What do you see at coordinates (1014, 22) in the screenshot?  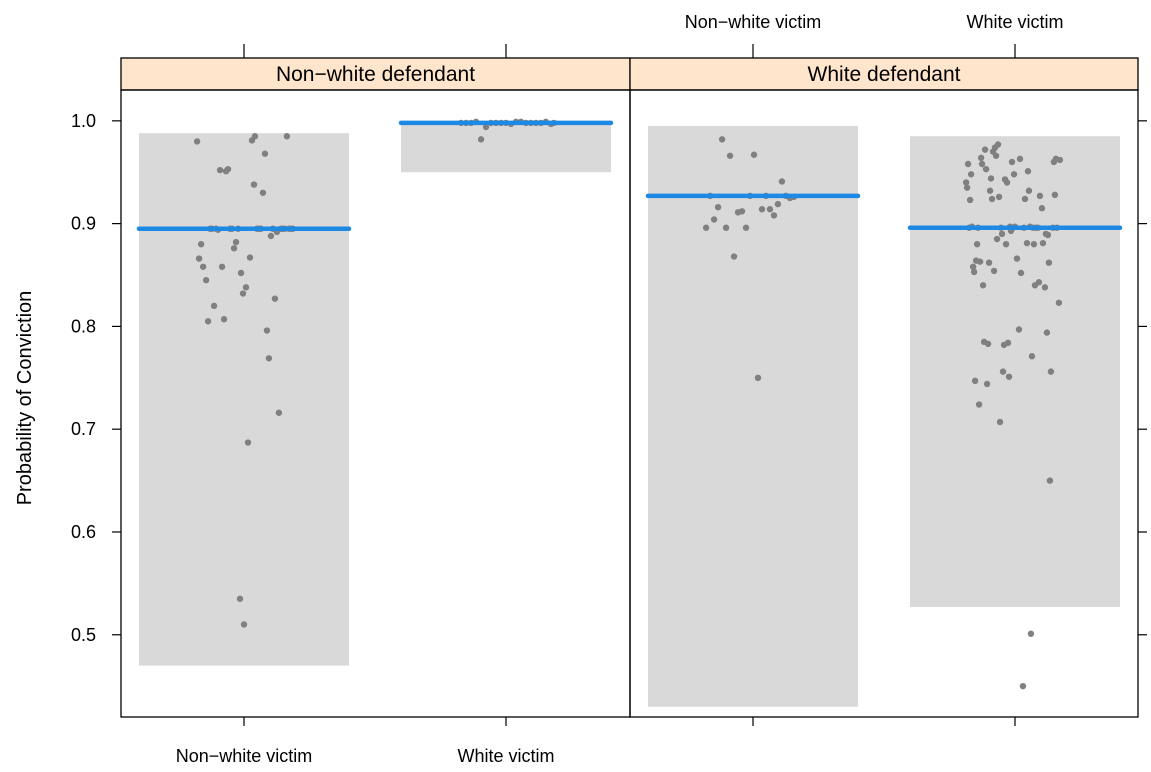 I see `x-tick-label: White victim` at bounding box center [1014, 22].